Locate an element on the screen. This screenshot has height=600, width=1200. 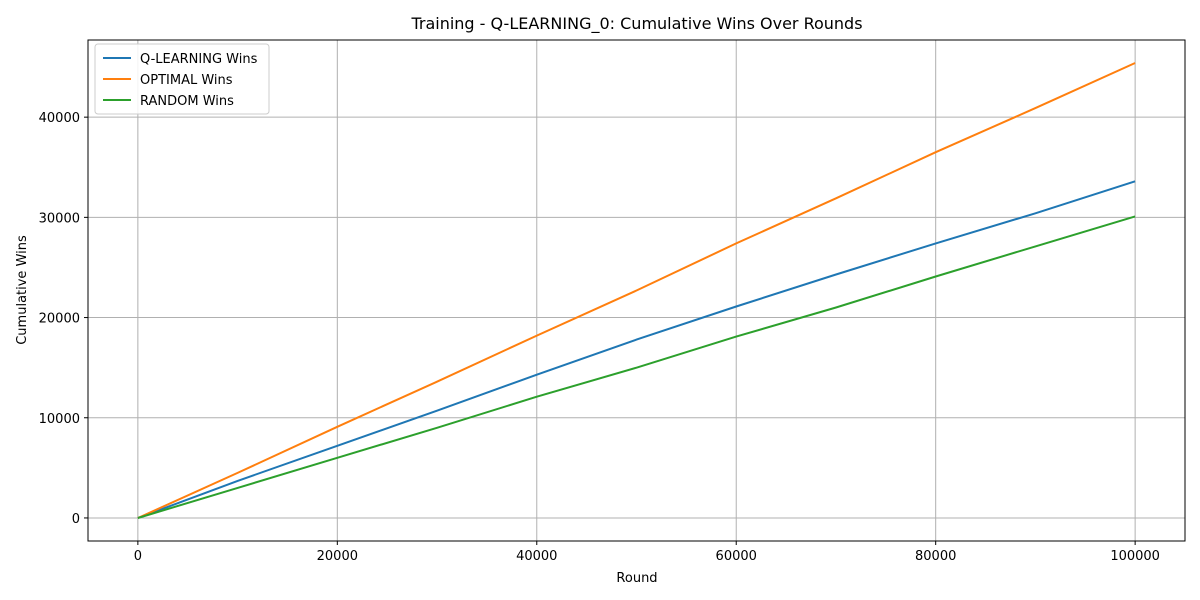
y-tick-label: 20000 is located at coordinates (59, 319).